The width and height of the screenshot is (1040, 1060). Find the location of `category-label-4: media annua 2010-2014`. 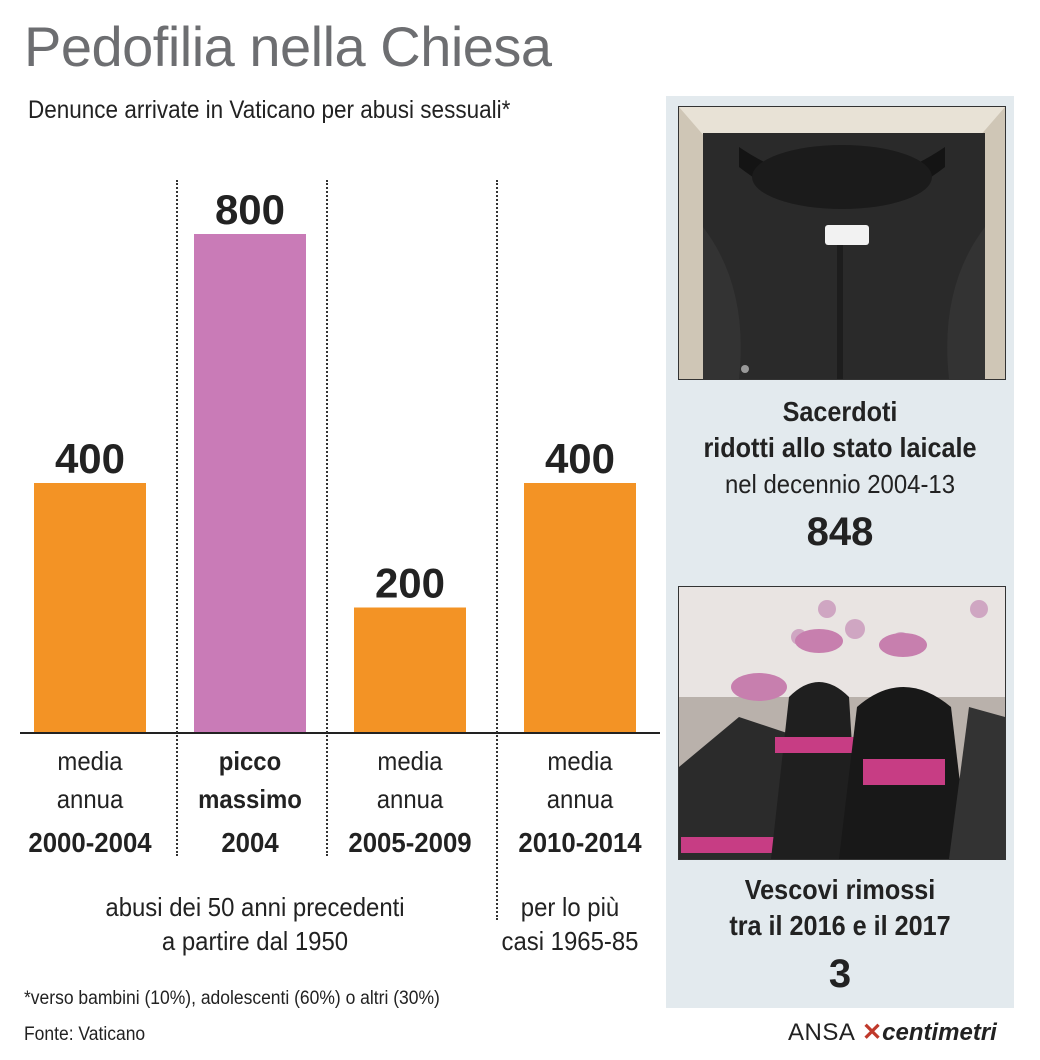

category-label-4: media annua 2010-2014 is located at coordinates (580, 802).